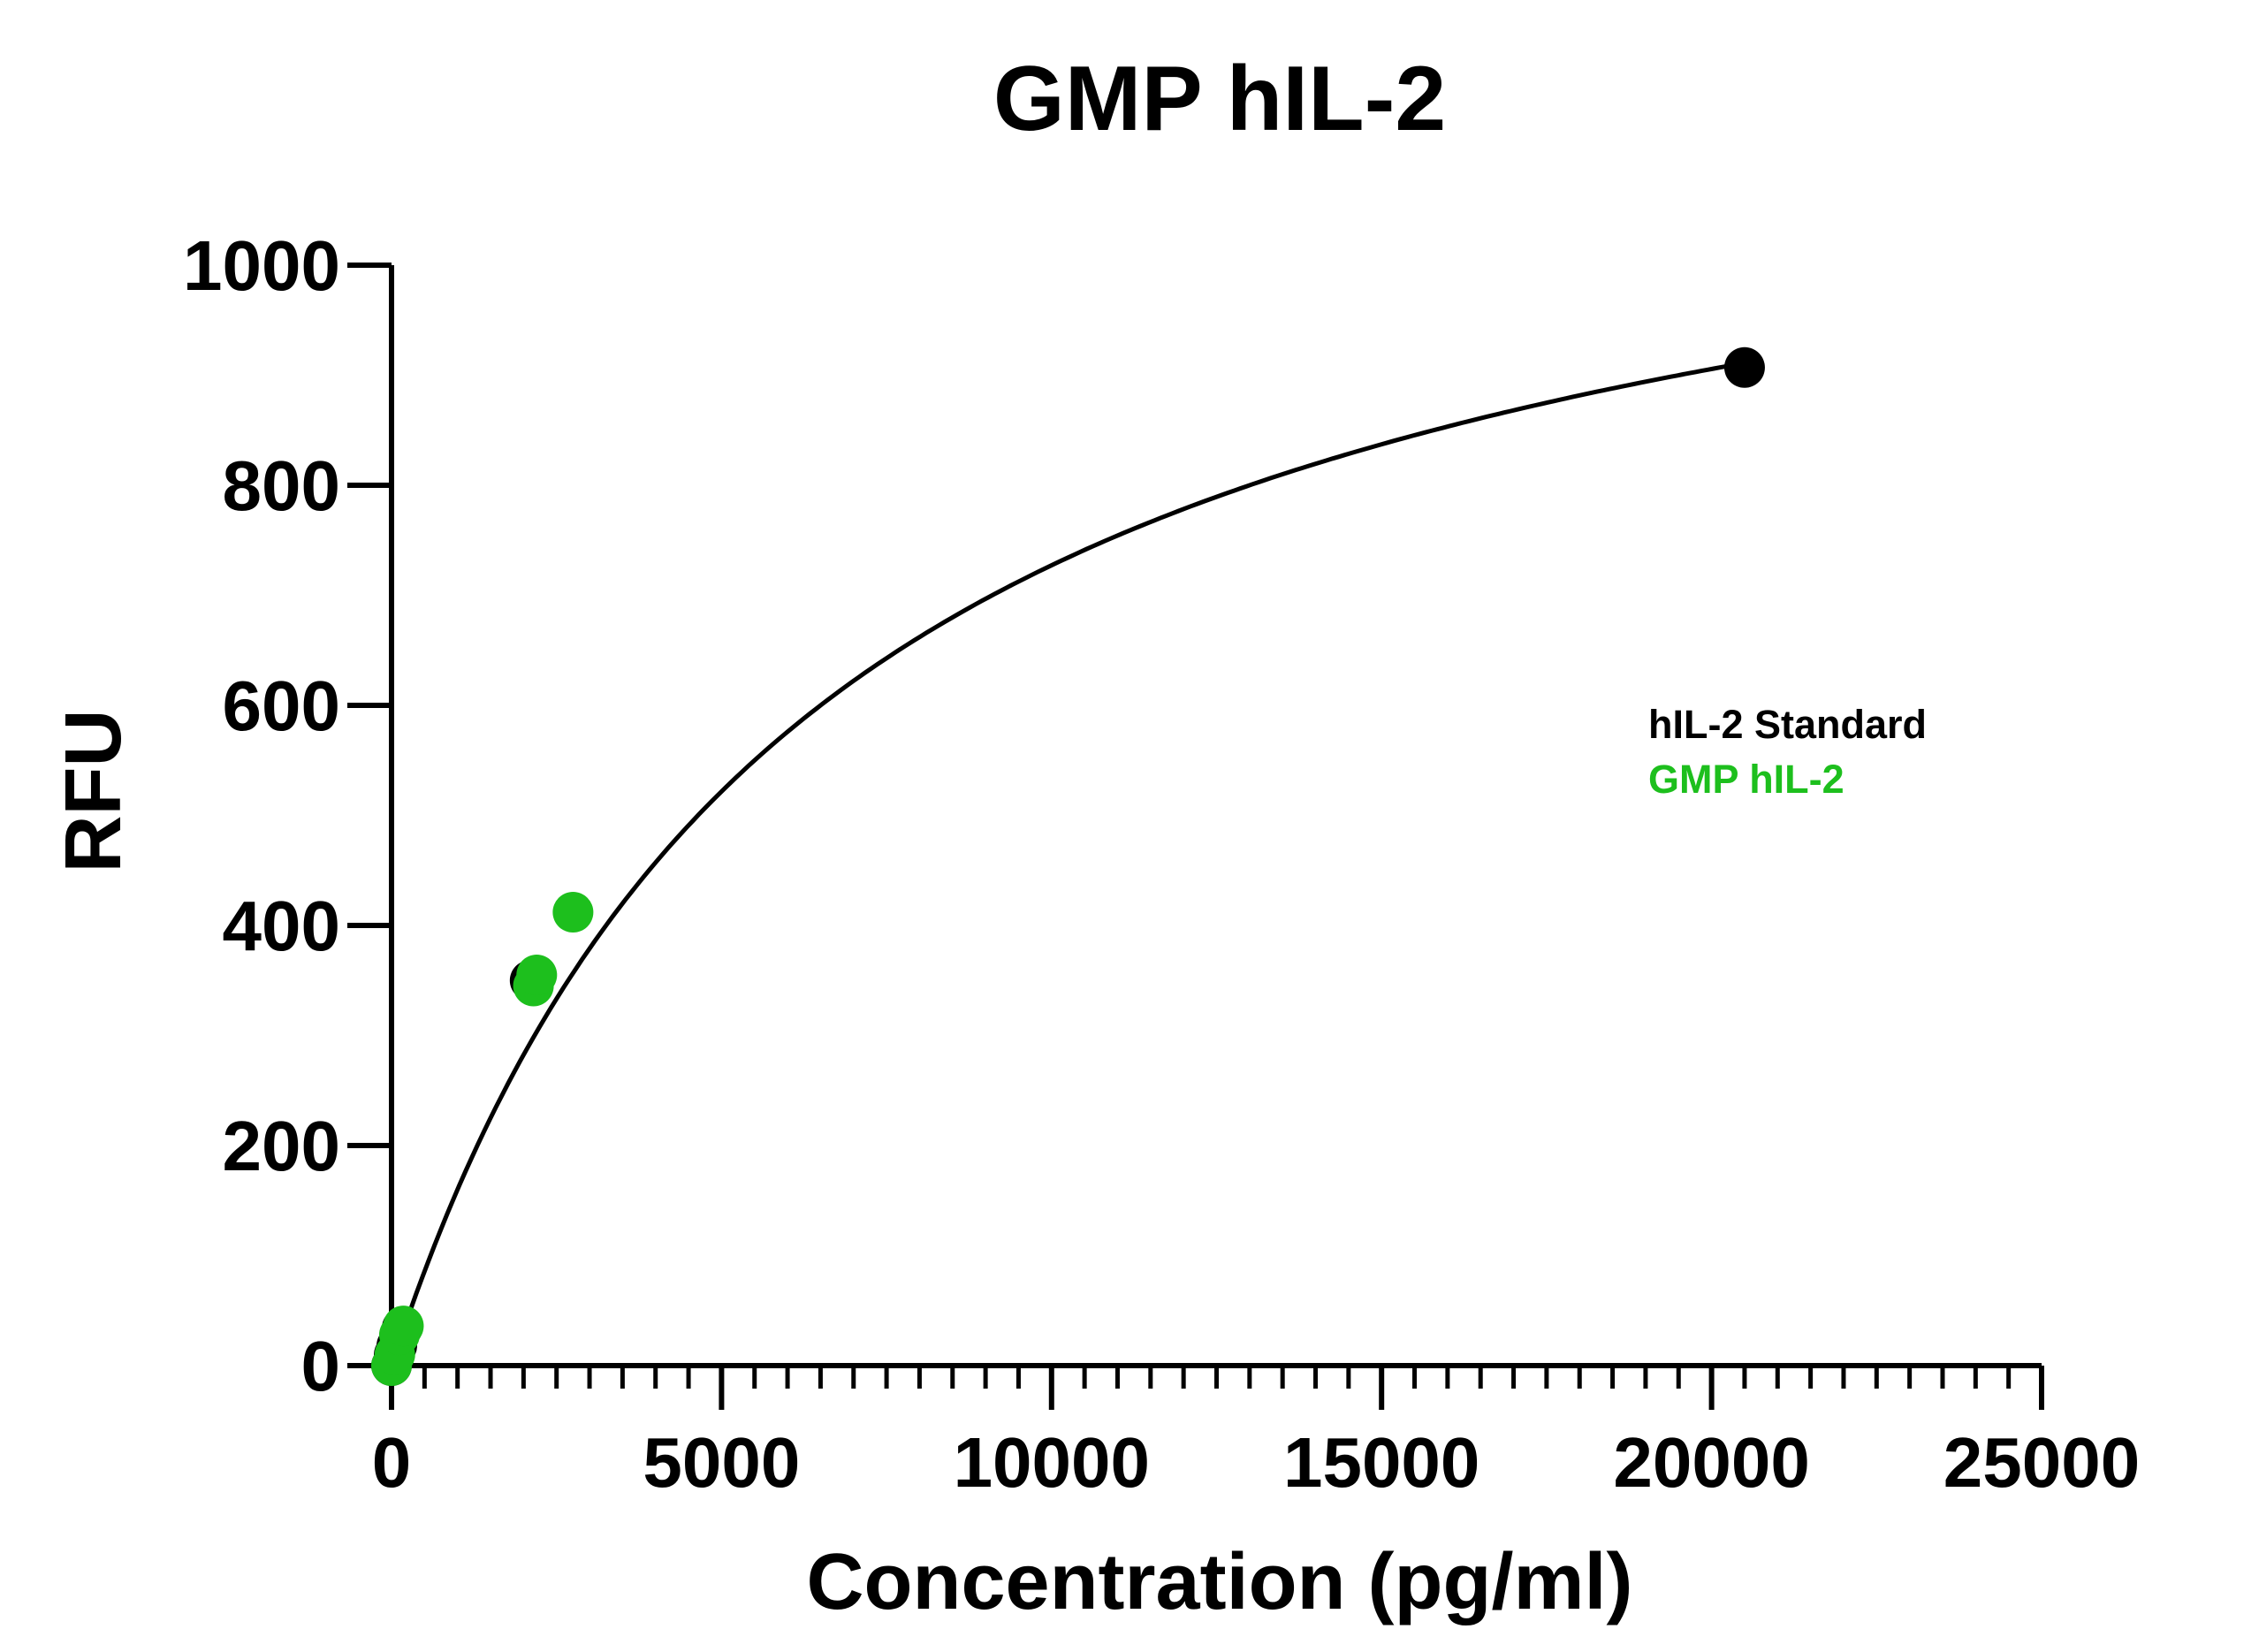 The width and height of the screenshot is (2259, 1652). Describe the element at coordinates (282, 1146) in the screenshot. I see `y-tick-label: 200` at that location.